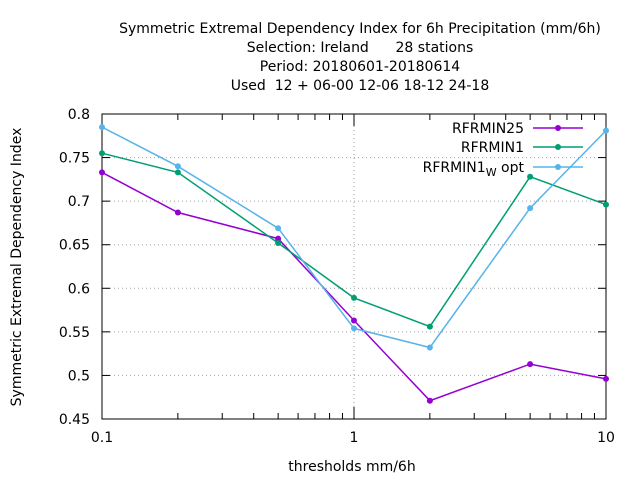 This screenshot has height=480, width=640. What do you see at coordinates (74, 159) in the screenshot?
I see `y-tick-label: 0.75` at bounding box center [74, 159].